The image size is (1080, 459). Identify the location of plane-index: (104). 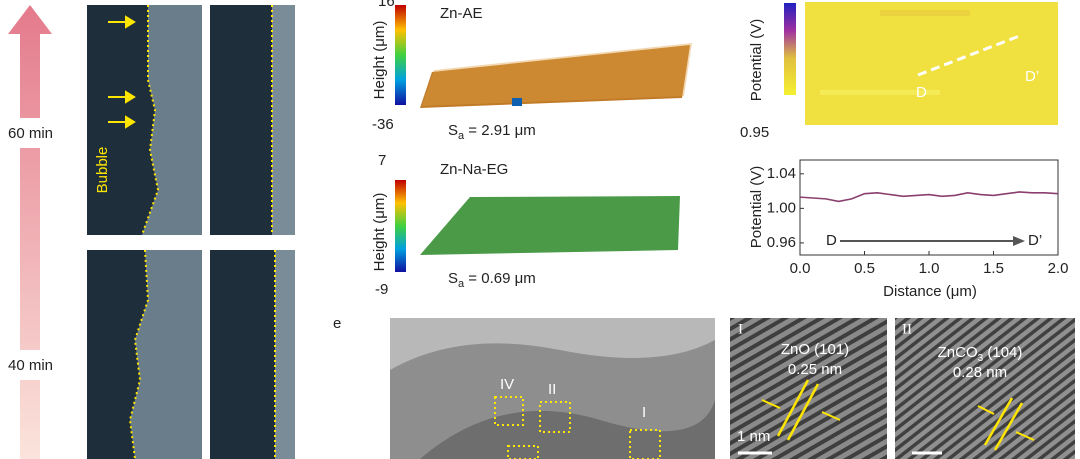
(1002, 352).